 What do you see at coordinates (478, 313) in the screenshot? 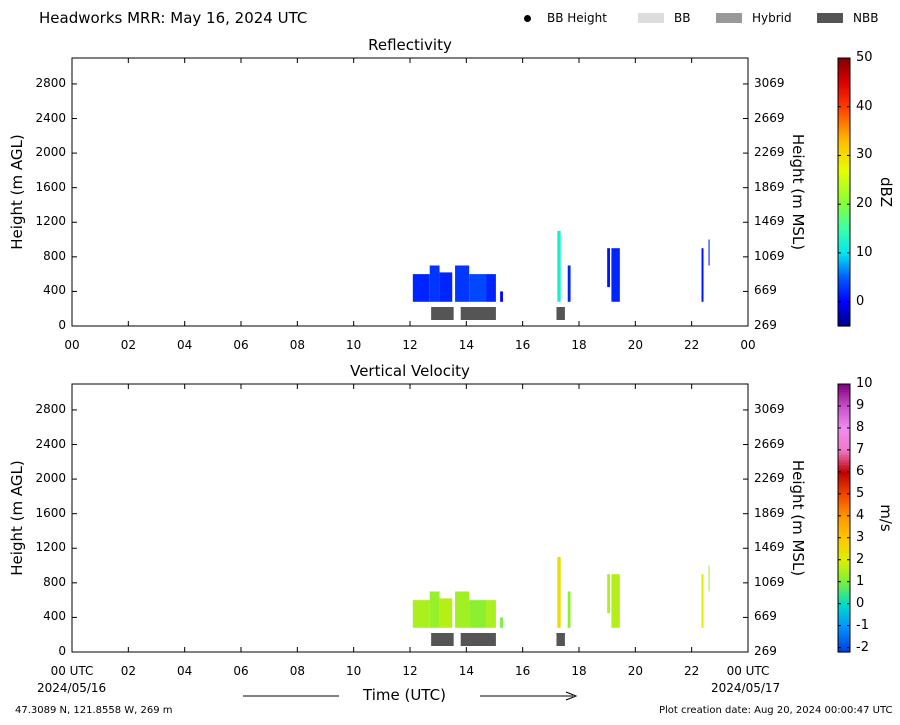
I see `bb-type-bar` at bounding box center [478, 313].